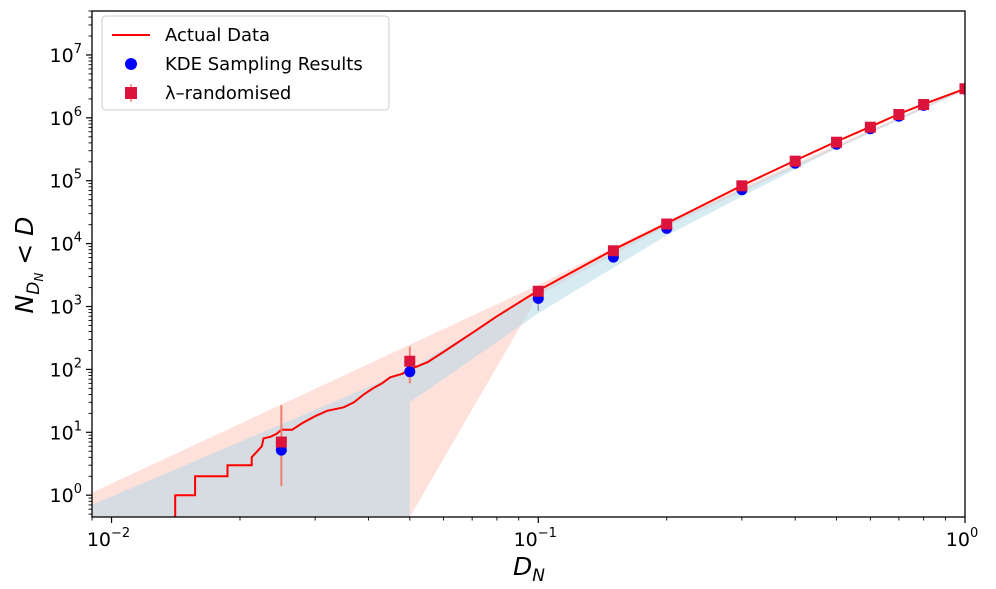  I want to click on x-axis-label: DN, so click(529, 569).